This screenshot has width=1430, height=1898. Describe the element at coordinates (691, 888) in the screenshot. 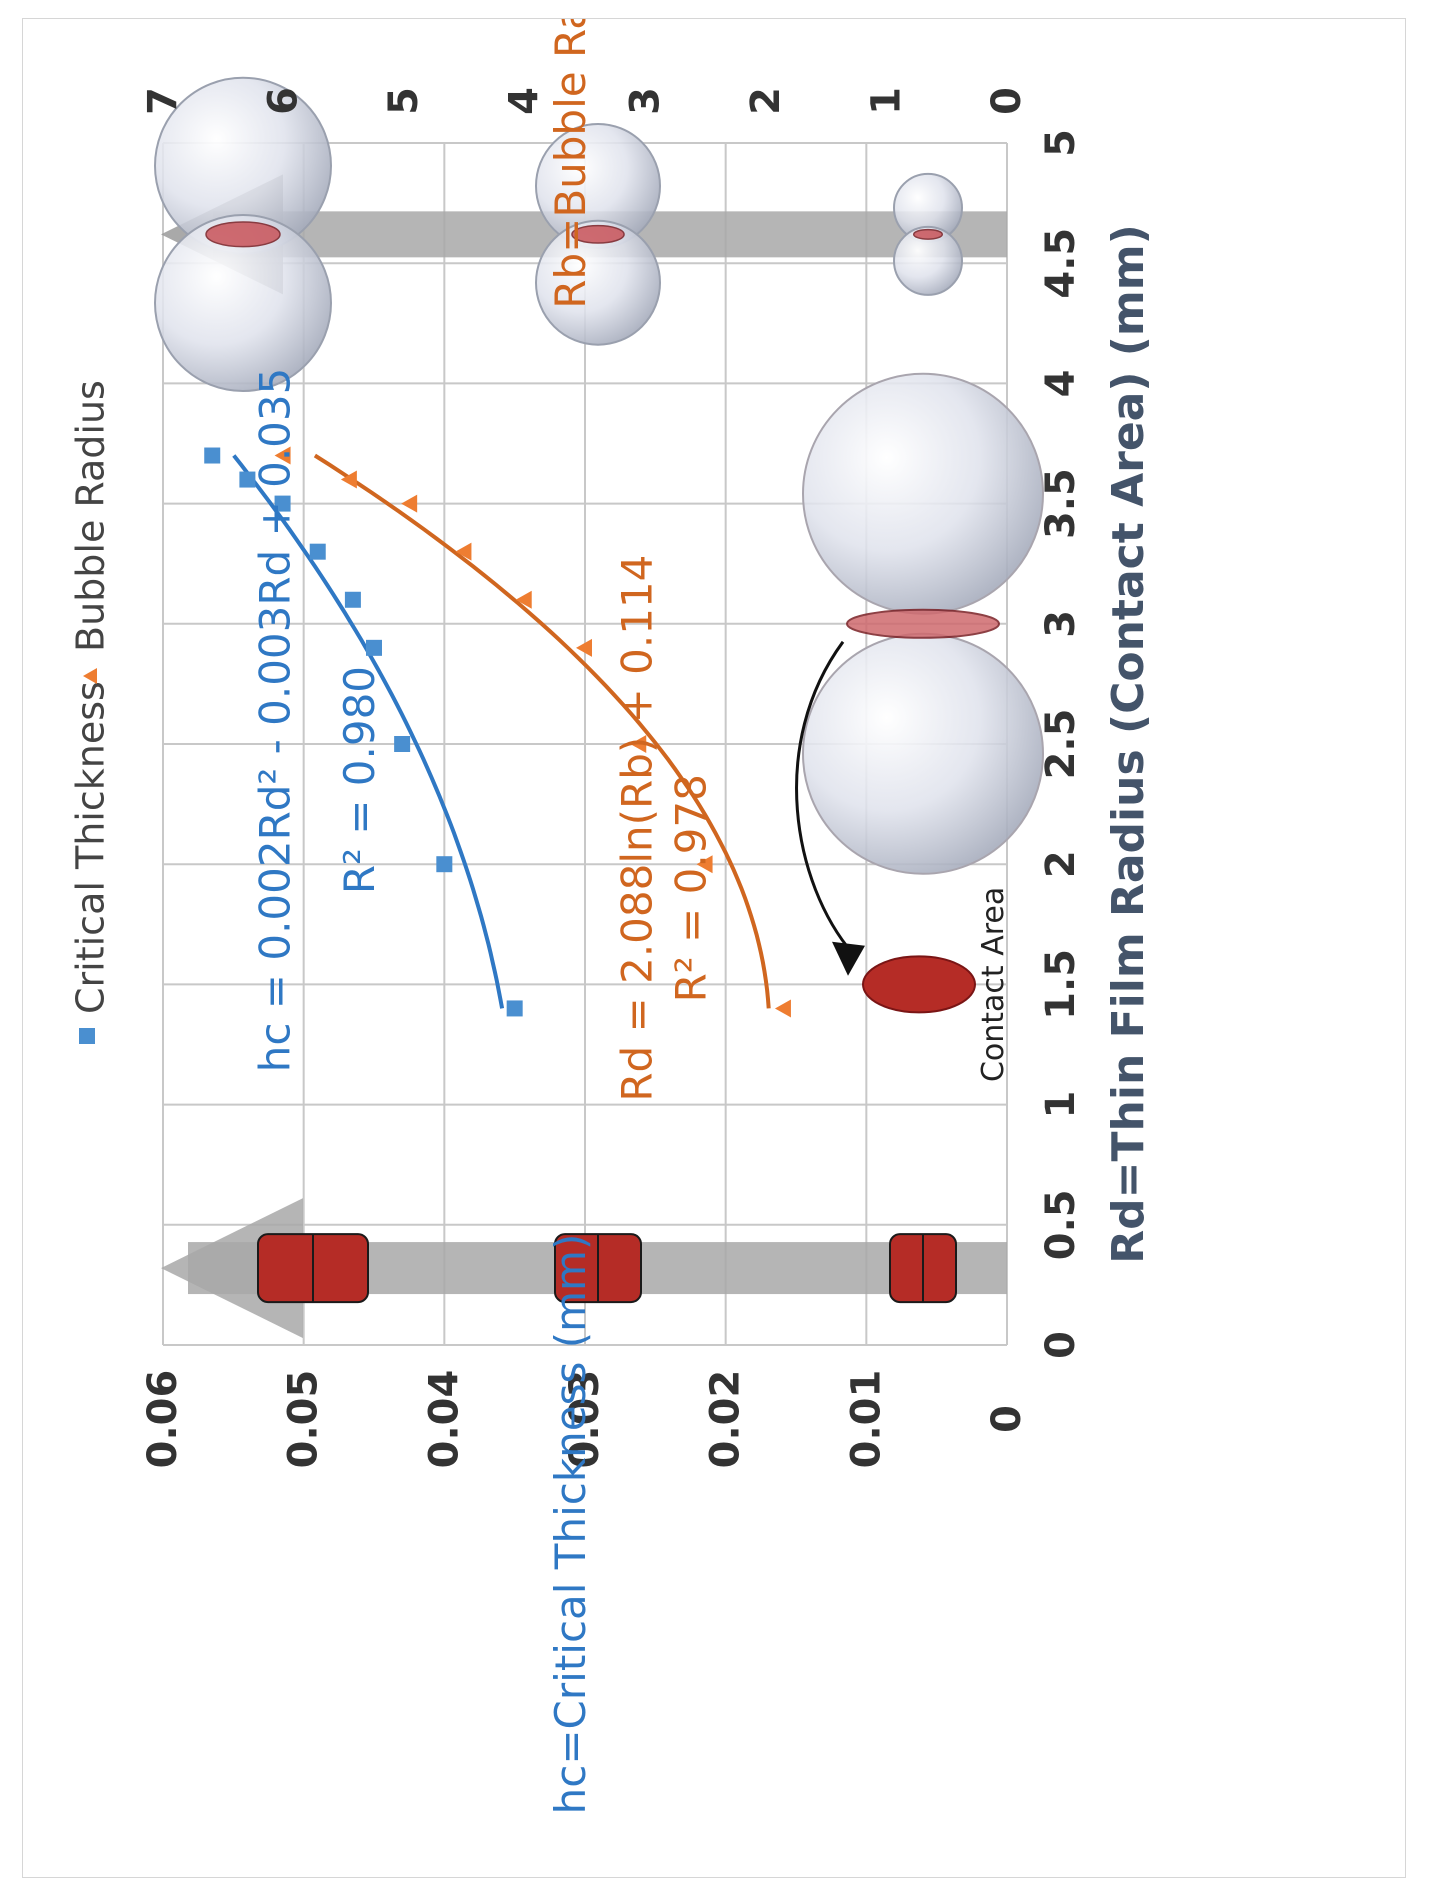

I see `fit-r2-bubble-radius: R² = 0.978` at that location.